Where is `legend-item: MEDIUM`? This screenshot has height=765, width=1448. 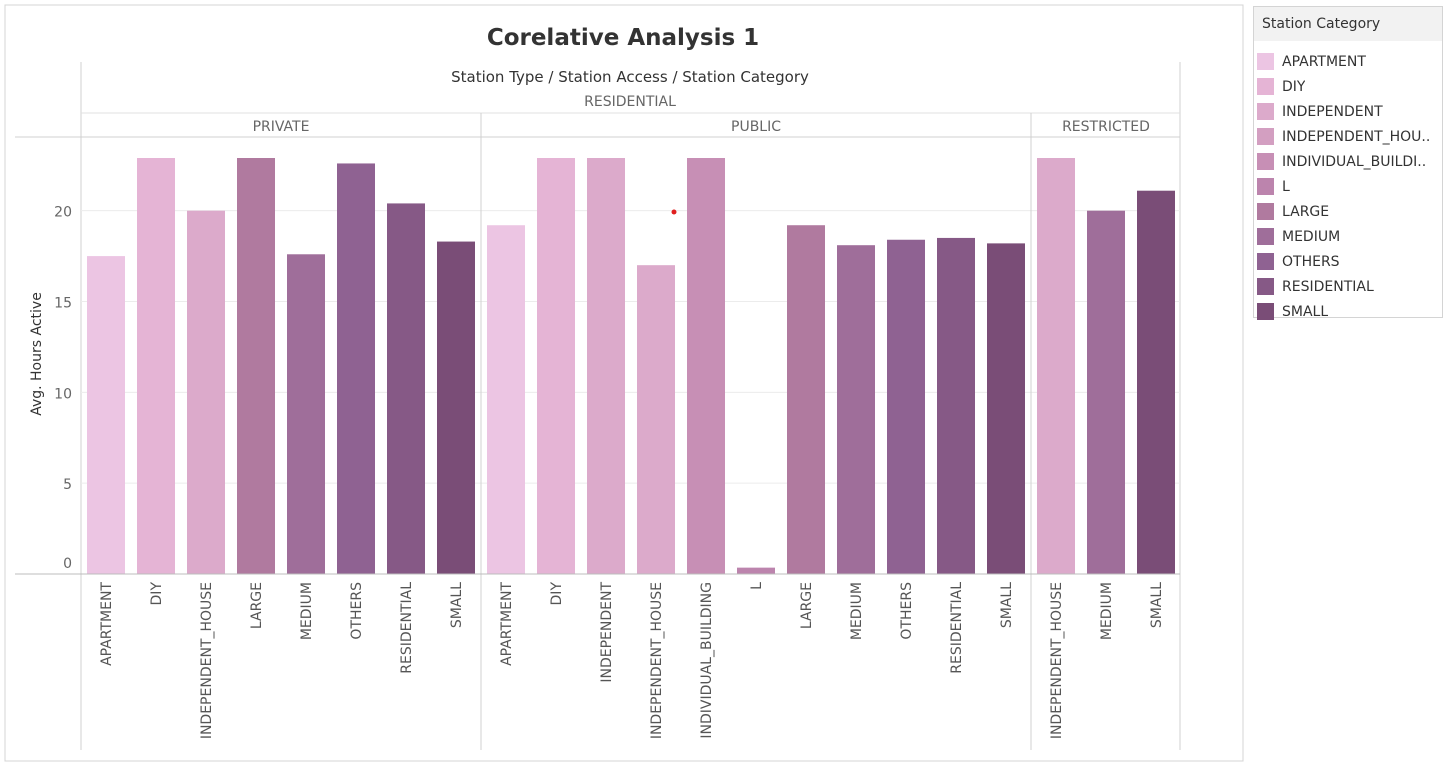 legend-item: MEDIUM is located at coordinates (1298, 236).